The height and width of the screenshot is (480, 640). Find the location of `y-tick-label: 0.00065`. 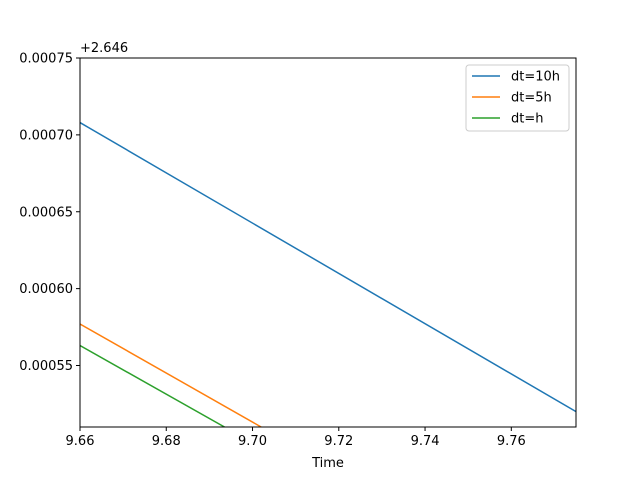

y-tick-label: 0.00065 is located at coordinates (46, 212).